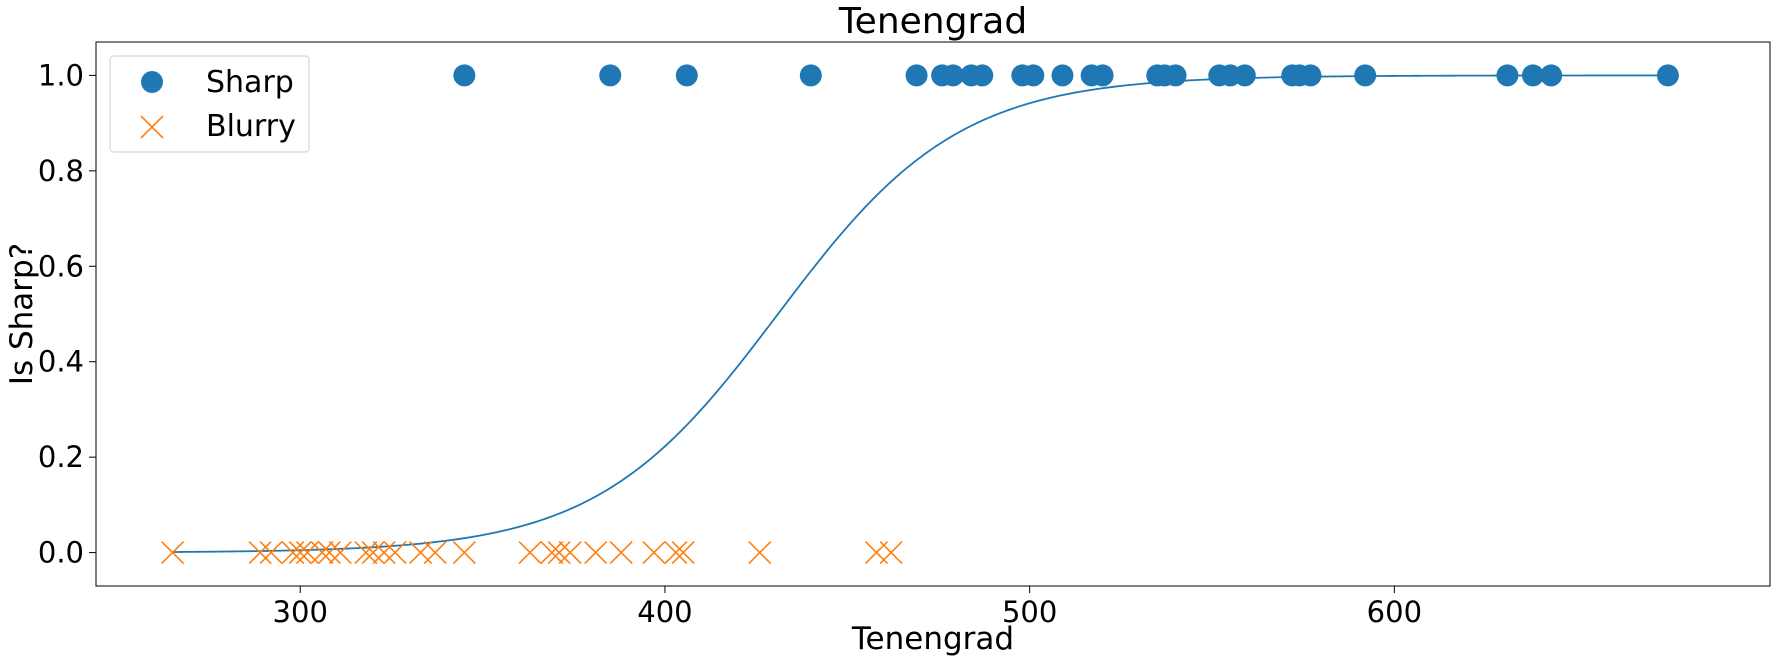  What do you see at coordinates (209, 104) in the screenshot?
I see `legend: Sharp Blurry` at bounding box center [209, 104].